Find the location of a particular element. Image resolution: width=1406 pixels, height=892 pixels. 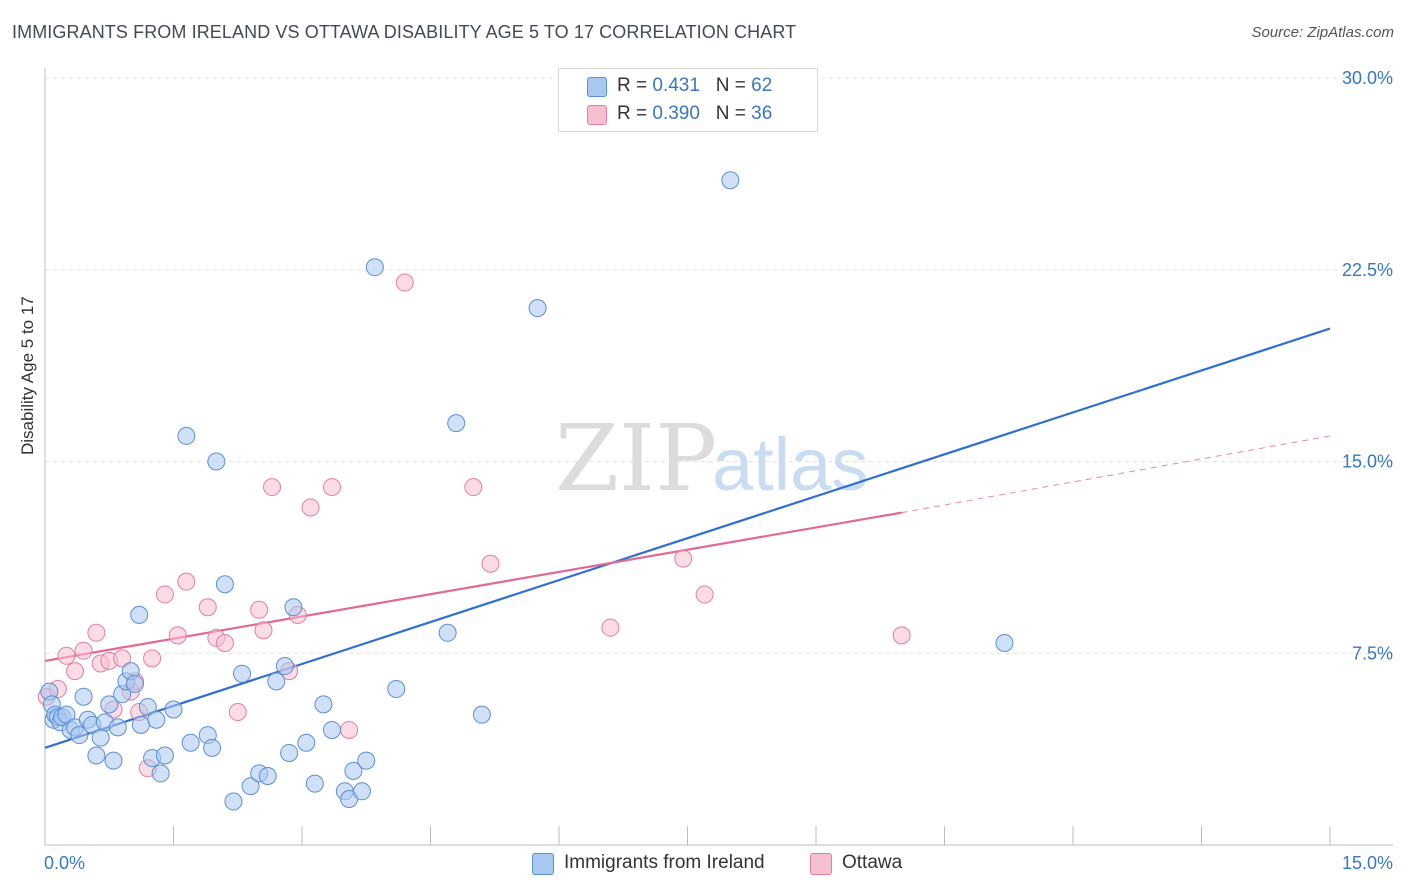

legend-stats-ottawa: R = 0.390 N = 36 is located at coordinates (695, 113).